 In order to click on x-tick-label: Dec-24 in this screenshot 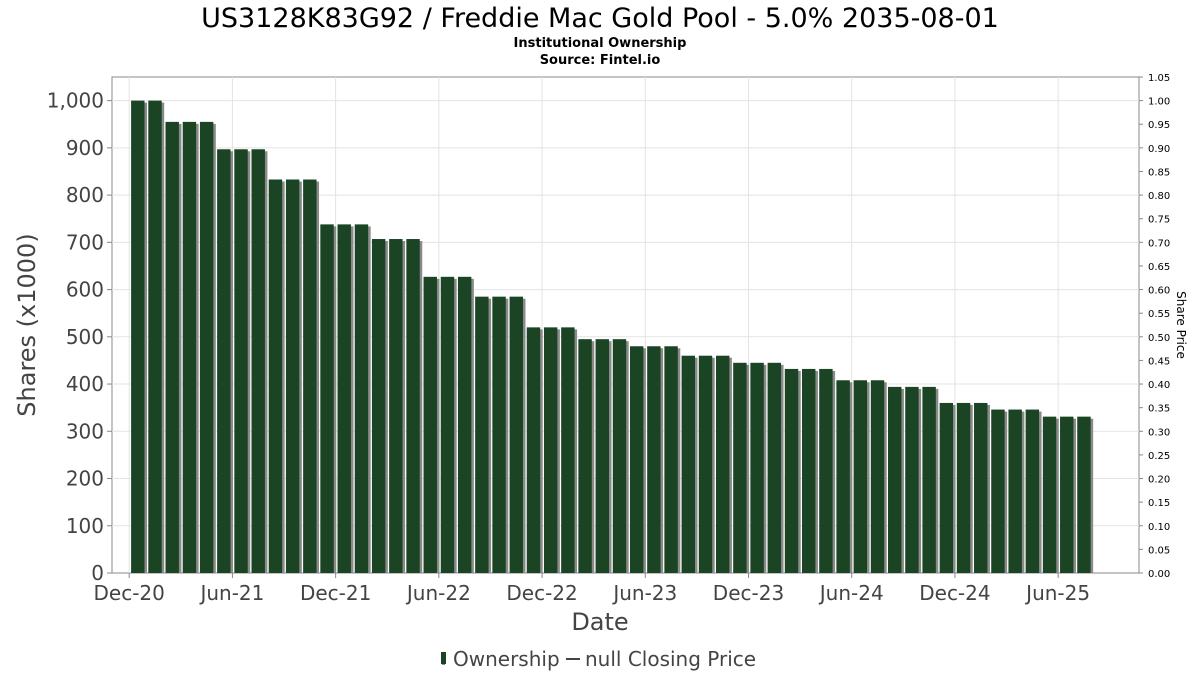, I will do `click(954, 593)`.